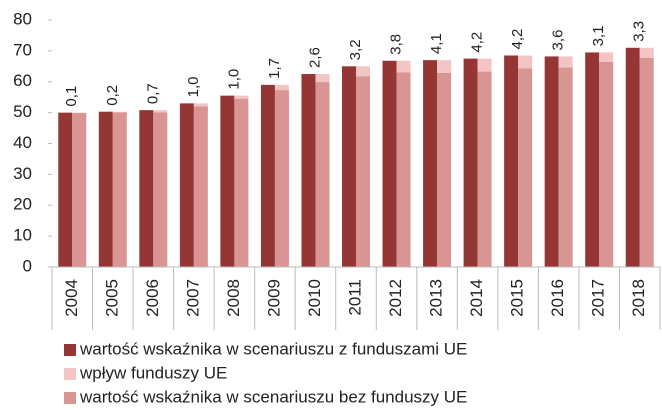 The image size is (662, 410). I want to click on x-tick-label: 2008, so click(233, 298).